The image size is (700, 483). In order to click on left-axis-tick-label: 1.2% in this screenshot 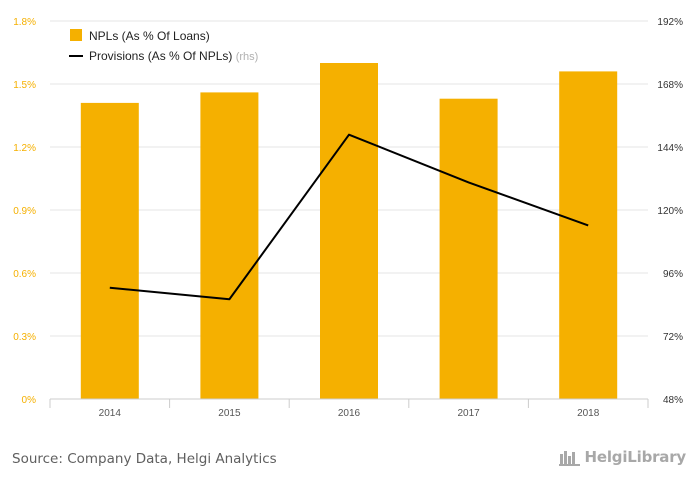, I will do `click(24, 148)`.